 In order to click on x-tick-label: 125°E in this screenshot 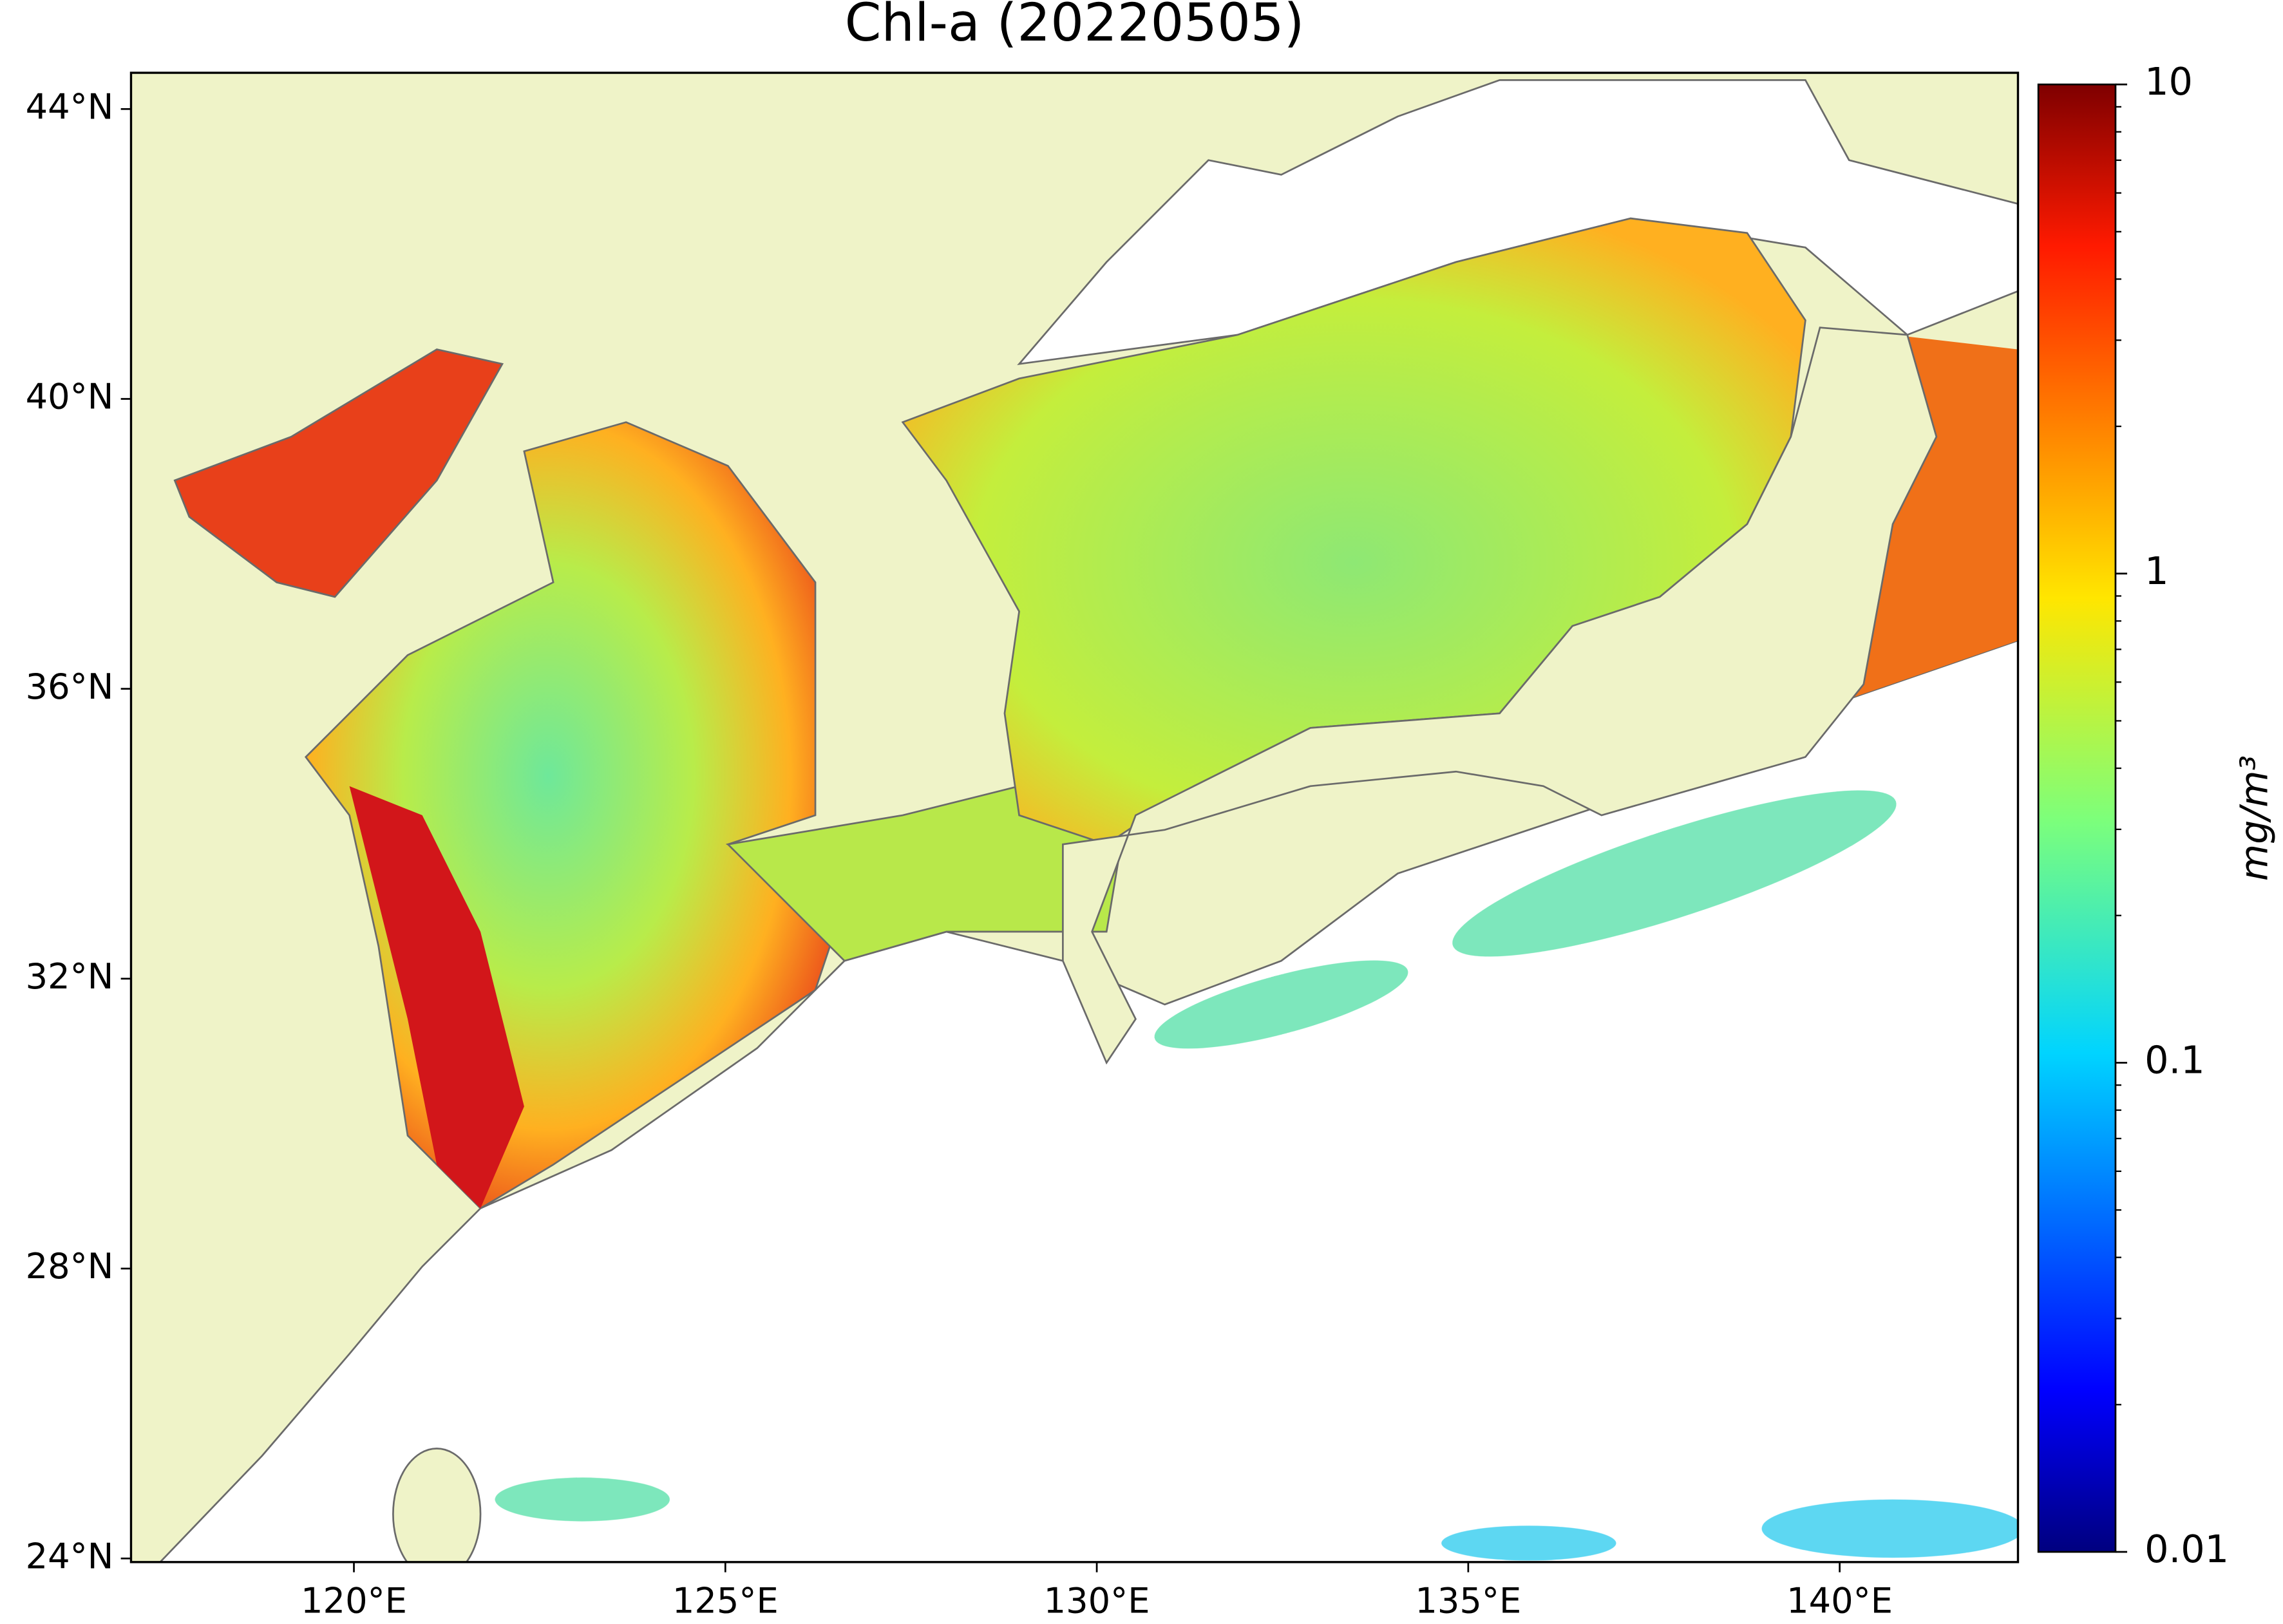, I will do `click(725, 1601)`.